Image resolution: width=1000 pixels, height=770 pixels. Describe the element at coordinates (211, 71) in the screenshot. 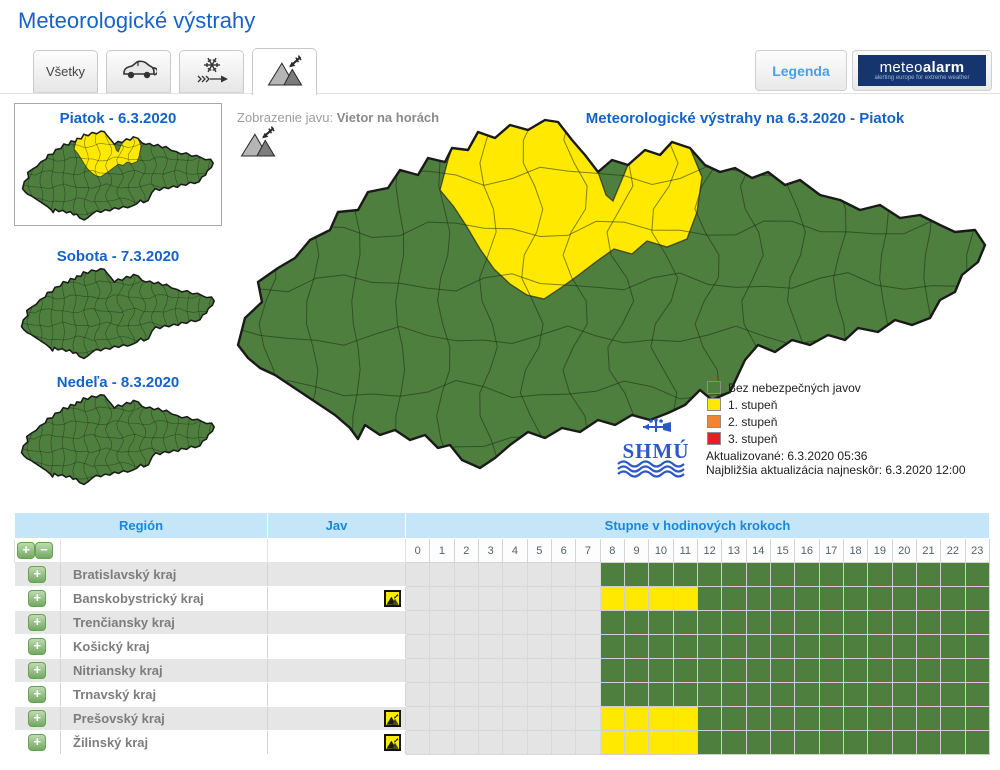

I see `tab-snow-drift` at that location.